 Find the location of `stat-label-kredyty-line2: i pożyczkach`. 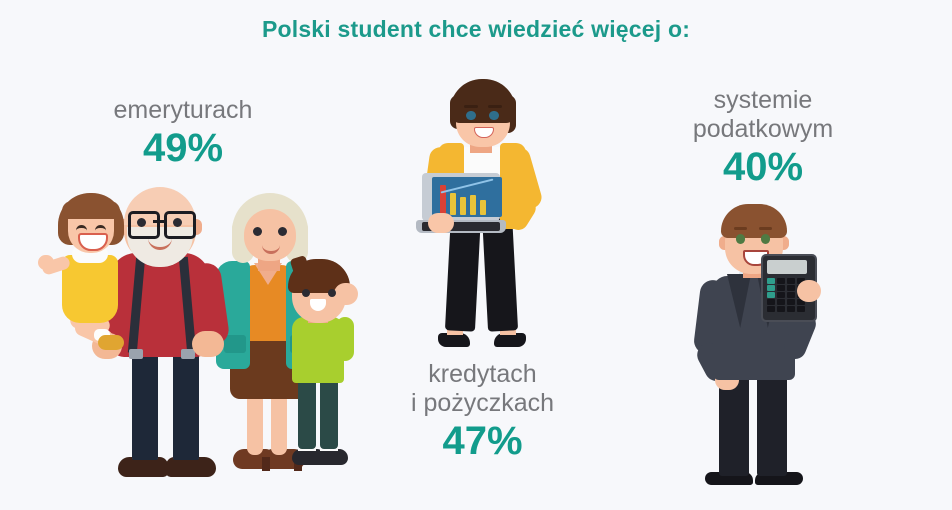

stat-label-kredyty-line2: i pożyczkach is located at coordinates (482, 403).